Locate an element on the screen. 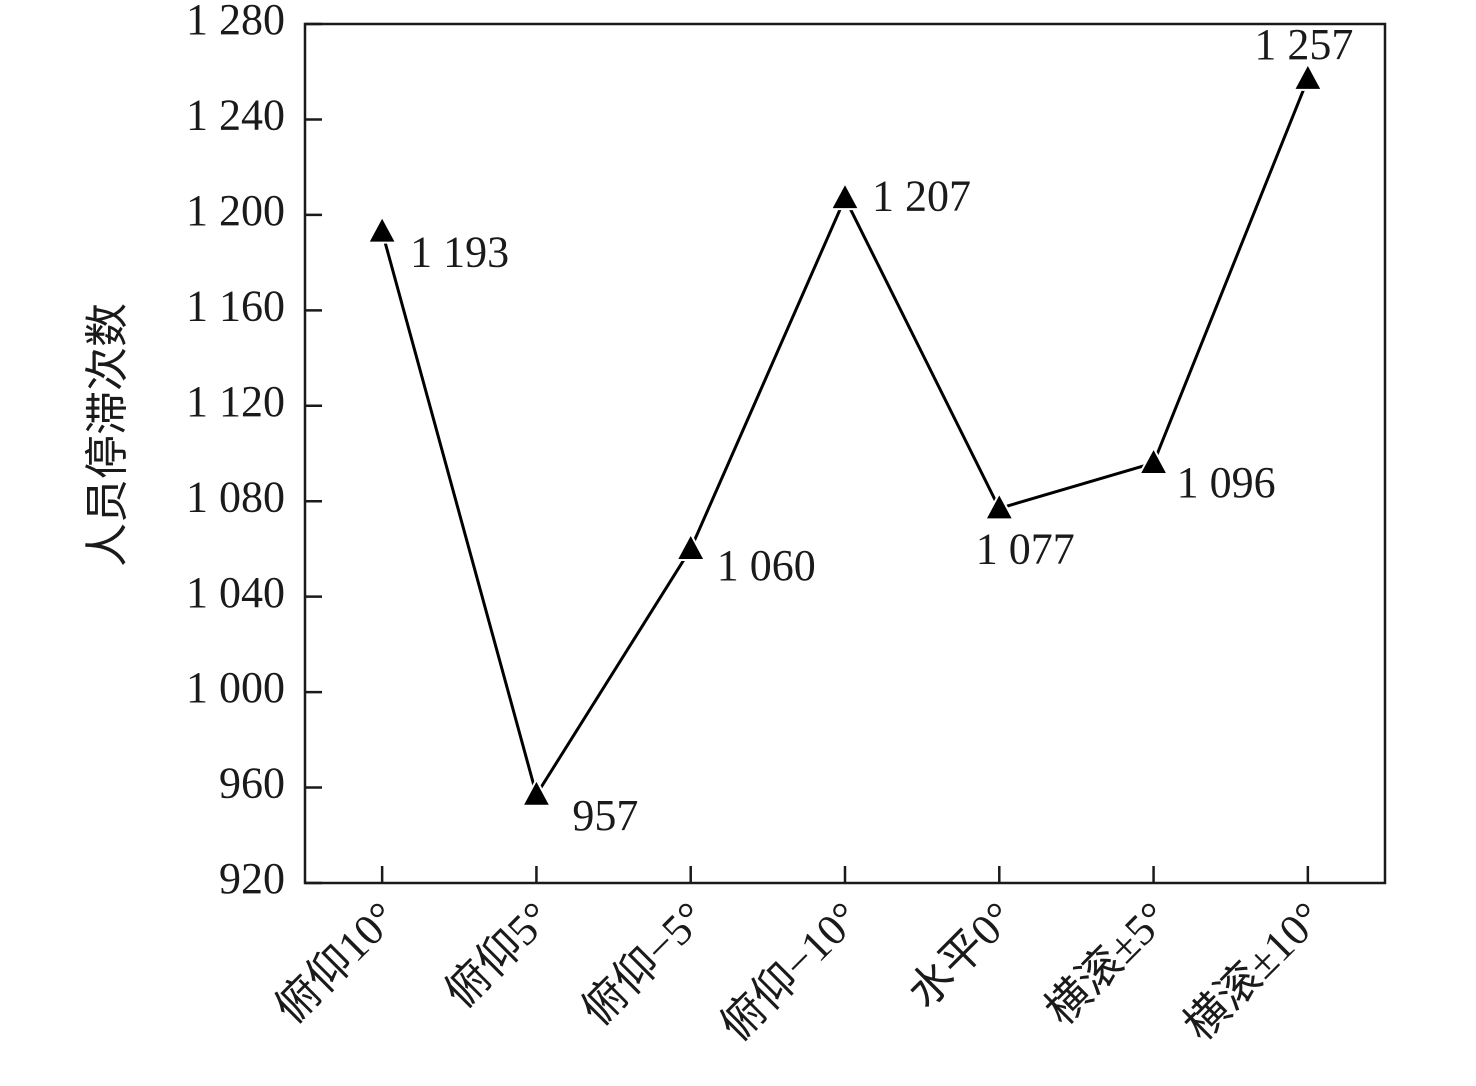 The height and width of the screenshot is (1086, 1476). y-tick-label: 960 is located at coordinates (252, 783).